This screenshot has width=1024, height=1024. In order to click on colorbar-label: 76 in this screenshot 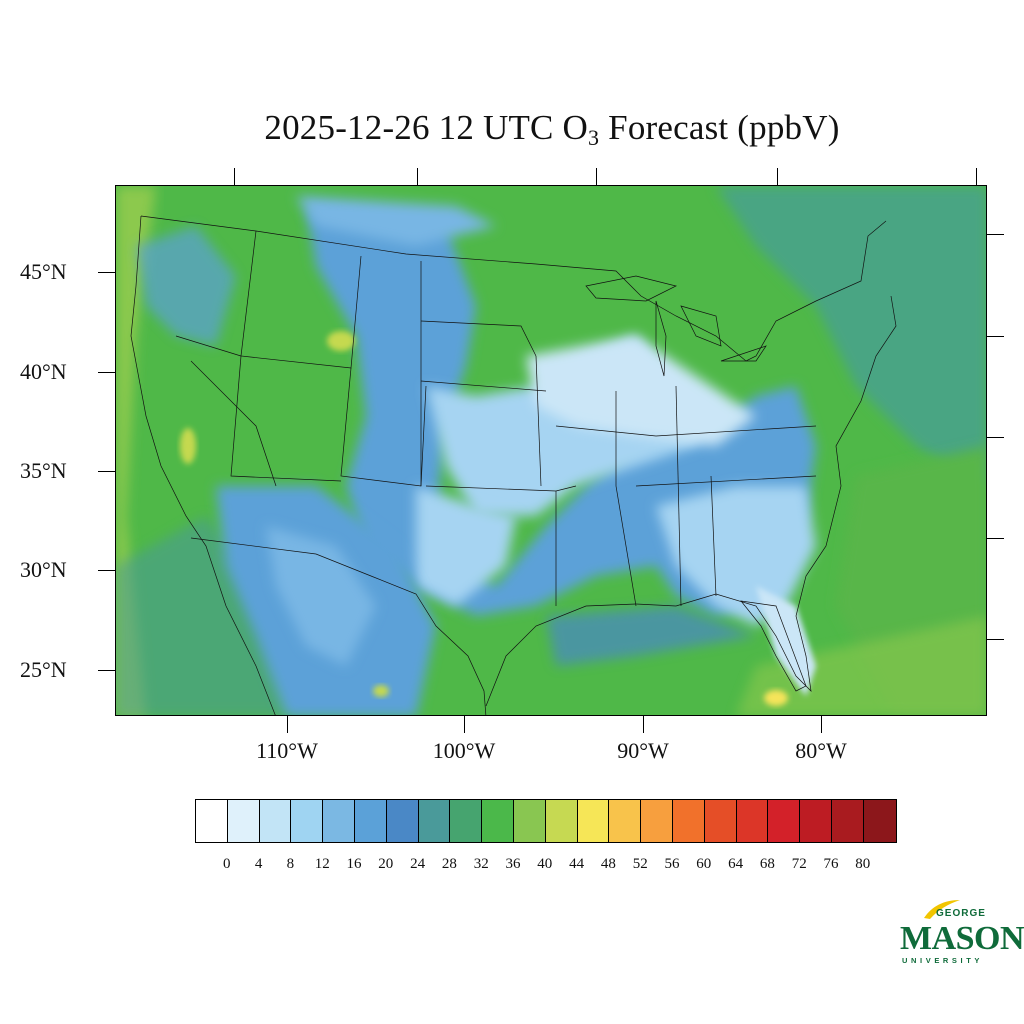, I will do `click(831, 864)`.